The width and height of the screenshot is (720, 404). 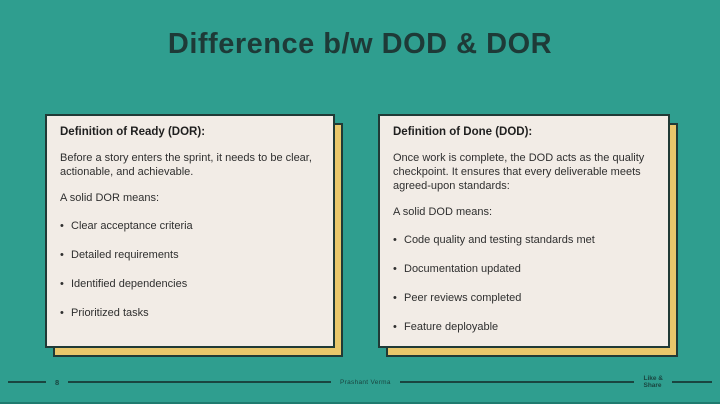 What do you see at coordinates (524, 327) in the screenshot?
I see `list-item: • Feature deployable` at bounding box center [524, 327].